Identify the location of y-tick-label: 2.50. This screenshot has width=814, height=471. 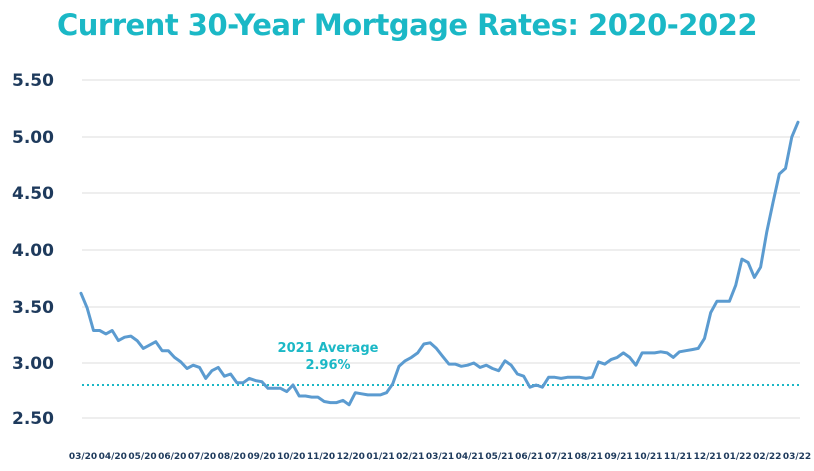
(33, 419).